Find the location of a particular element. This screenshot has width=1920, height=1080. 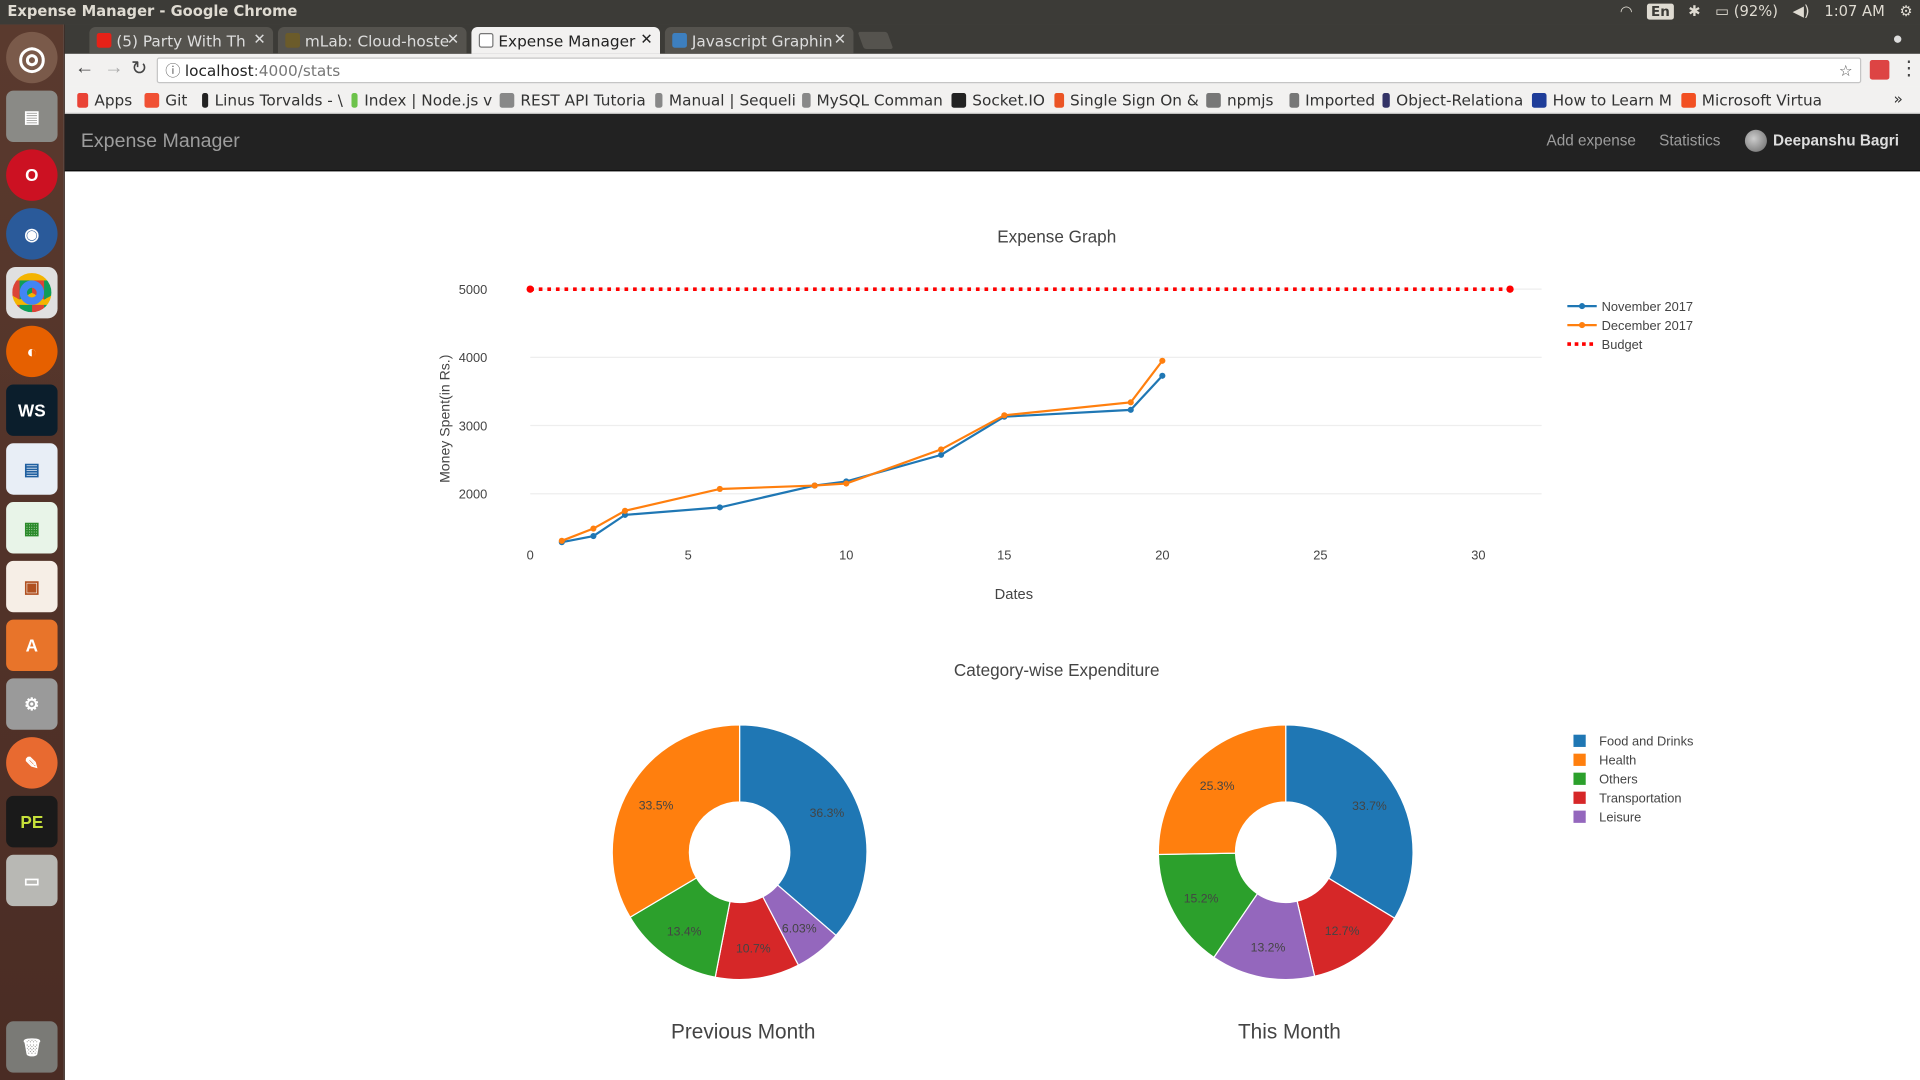

legend-item: Leisure is located at coordinates (1607, 817).